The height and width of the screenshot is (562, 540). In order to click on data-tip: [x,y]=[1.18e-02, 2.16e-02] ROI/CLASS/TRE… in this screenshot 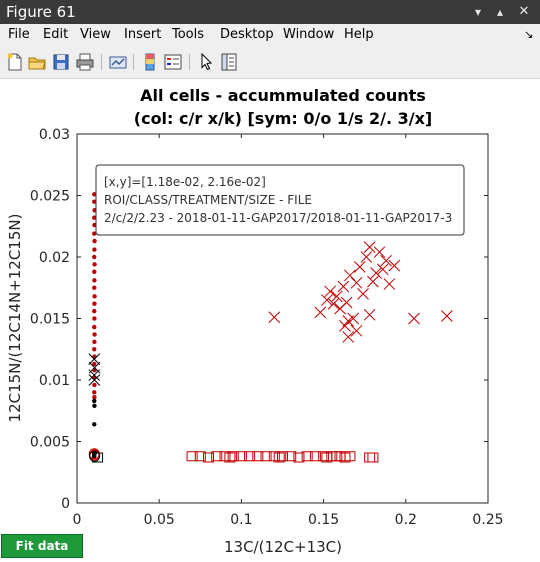, I will do `click(280, 200)`.